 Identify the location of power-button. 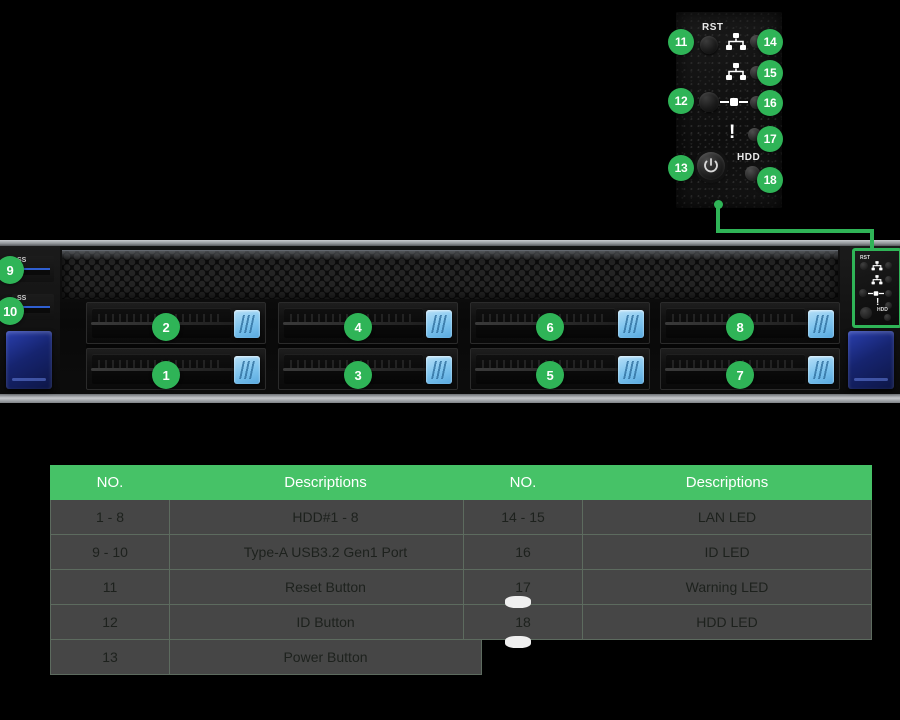
(711, 166).